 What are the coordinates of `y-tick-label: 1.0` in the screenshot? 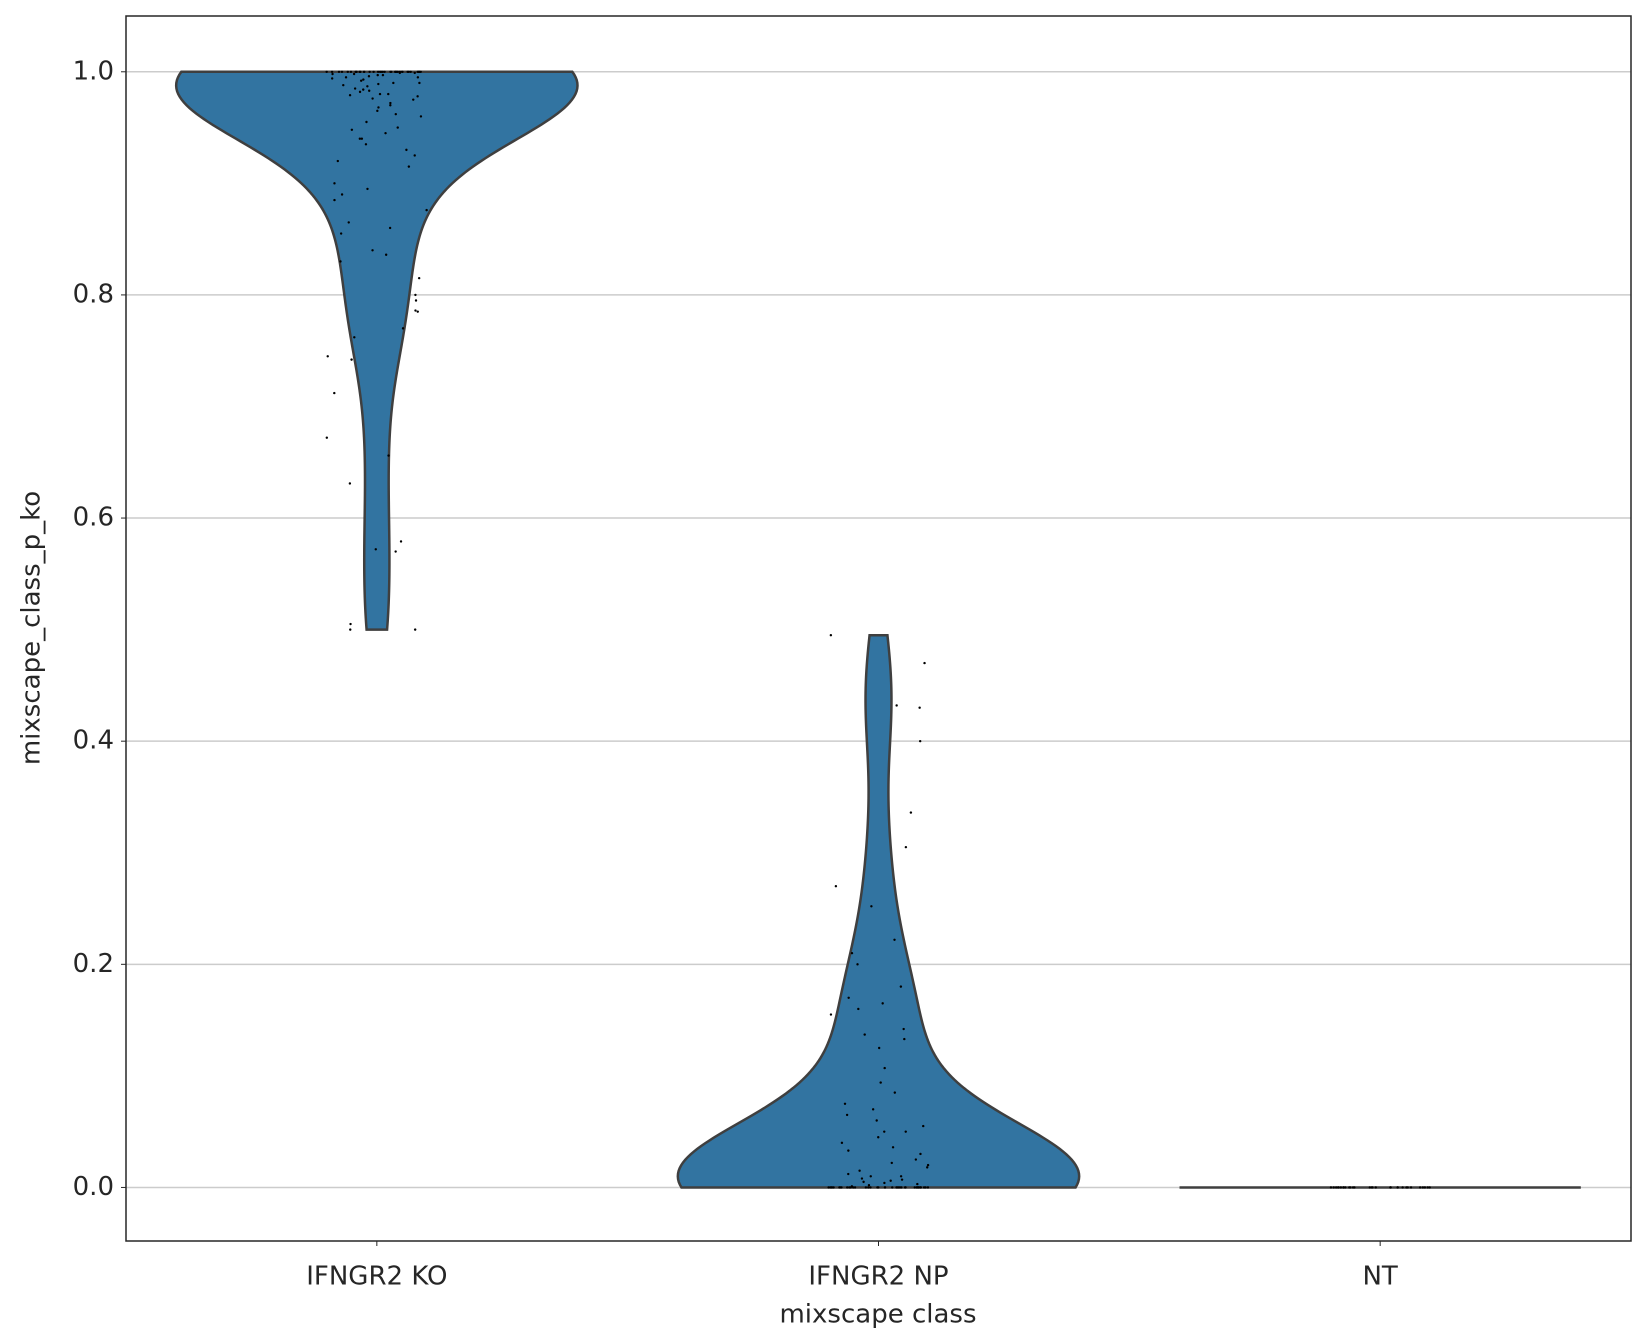 It's located at (93, 71).